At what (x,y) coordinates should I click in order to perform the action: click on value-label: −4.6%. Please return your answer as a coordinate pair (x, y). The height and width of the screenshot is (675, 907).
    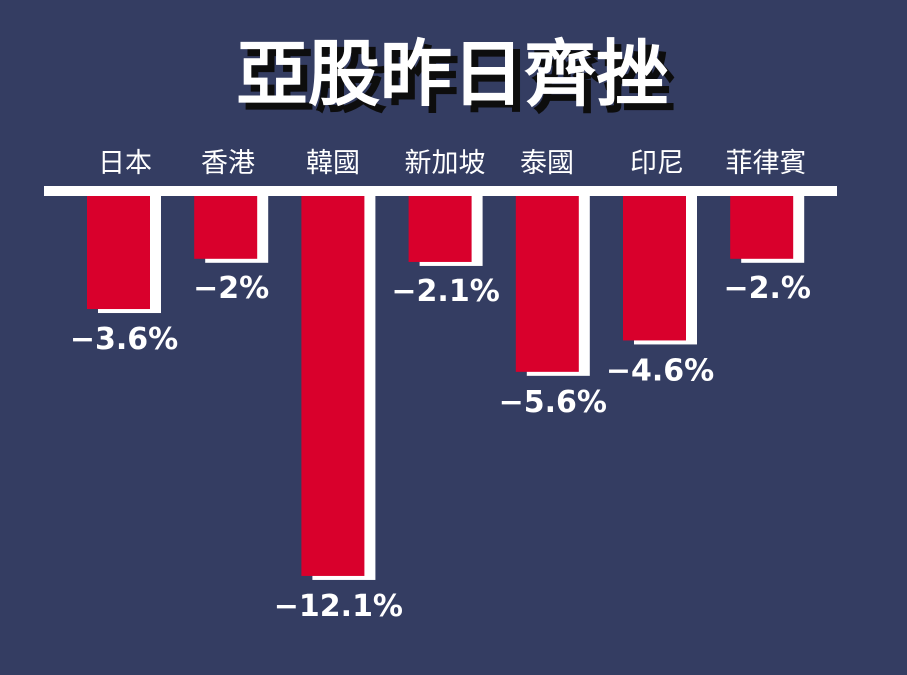
    Looking at the image, I should click on (660, 370).